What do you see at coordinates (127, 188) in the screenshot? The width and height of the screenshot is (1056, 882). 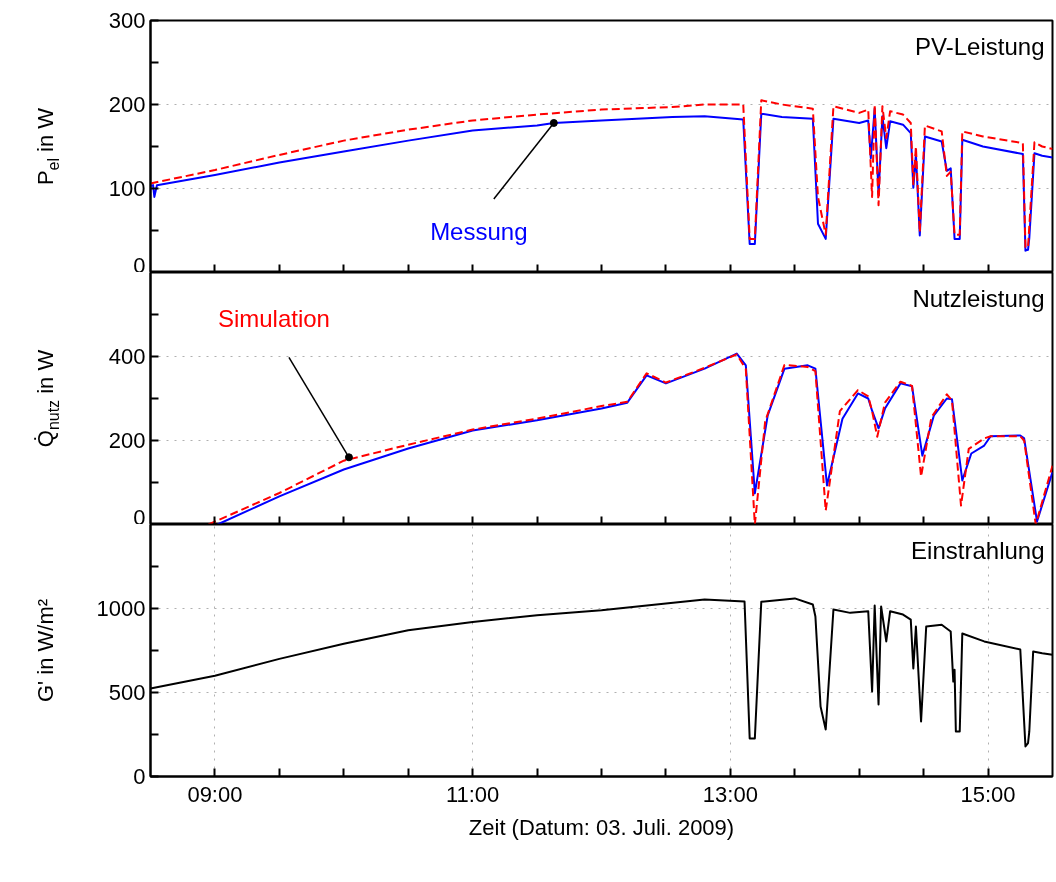 I see `y-tick-label: 100` at bounding box center [127, 188].